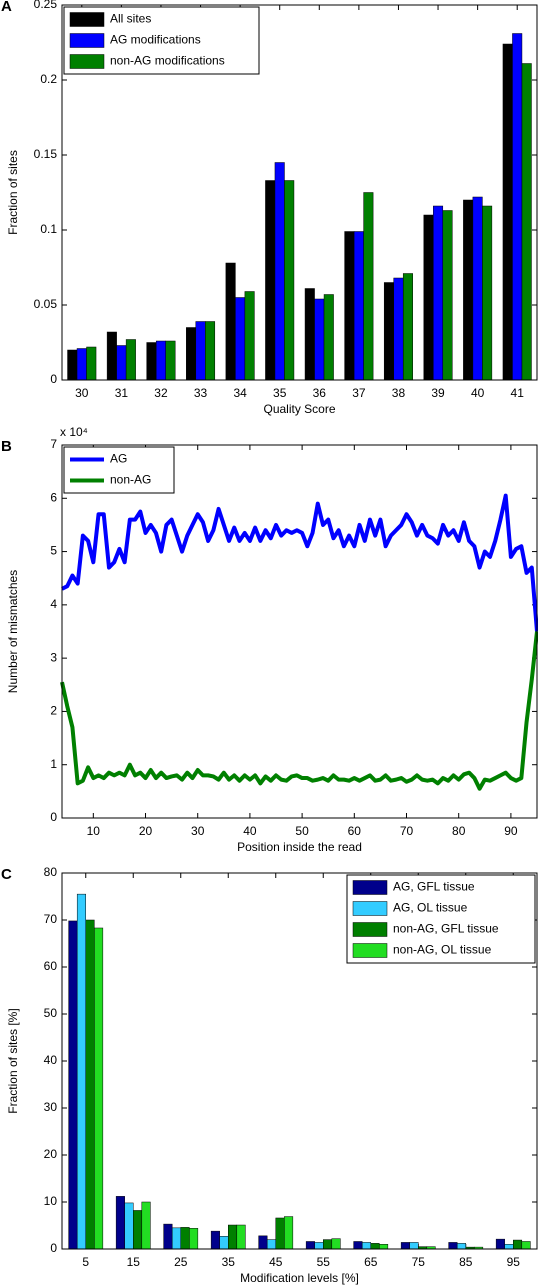  What do you see at coordinates (53, 497) in the screenshot?
I see `y-tick-label: 6` at bounding box center [53, 497].